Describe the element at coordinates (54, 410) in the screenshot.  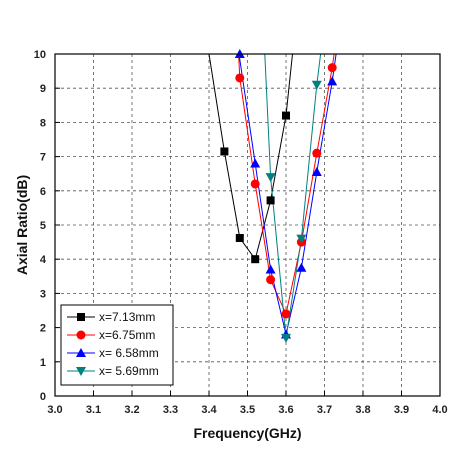
I see `x-tick-label: 3.0` at that location.